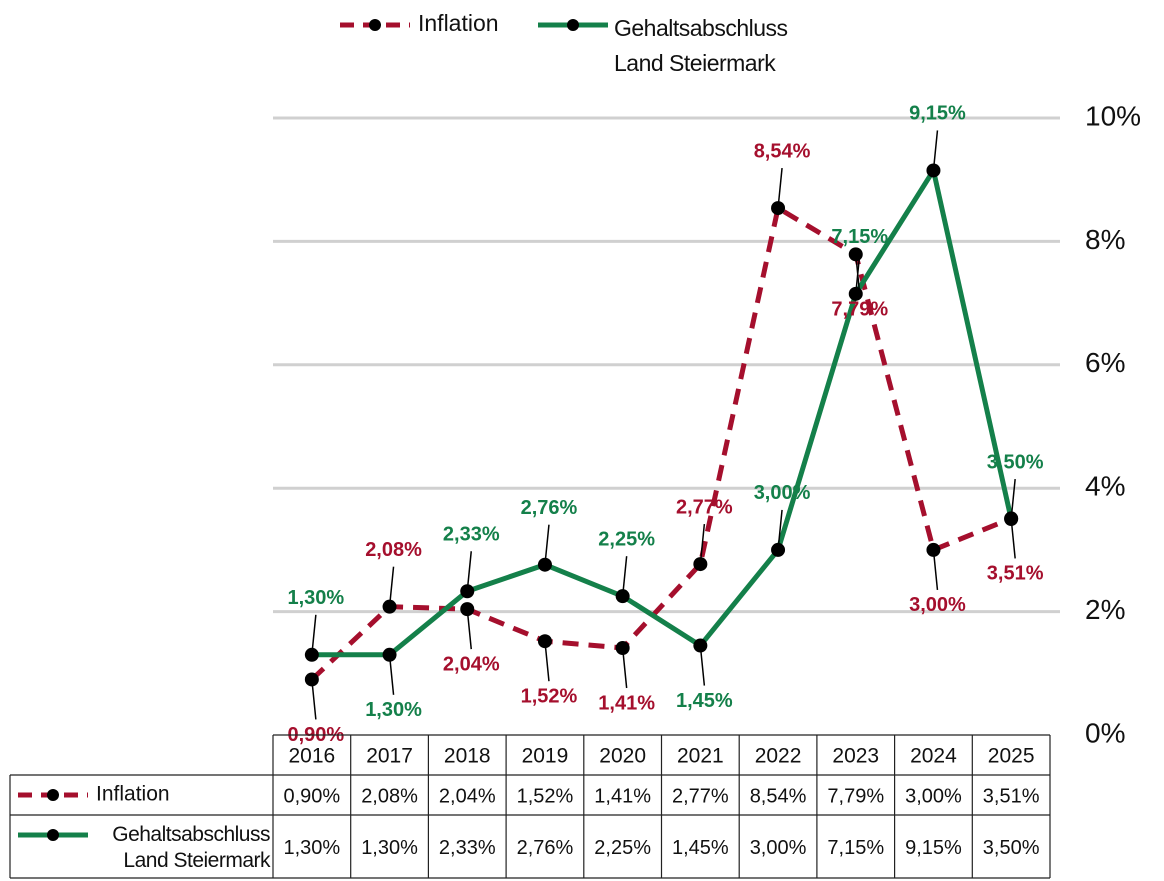 This screenshot has width=1164, height=881. What do you see at coordinates (1105, 732) in the screenshot?
I see `y-tick-label: 0%` at bounding box center [1105, 732].